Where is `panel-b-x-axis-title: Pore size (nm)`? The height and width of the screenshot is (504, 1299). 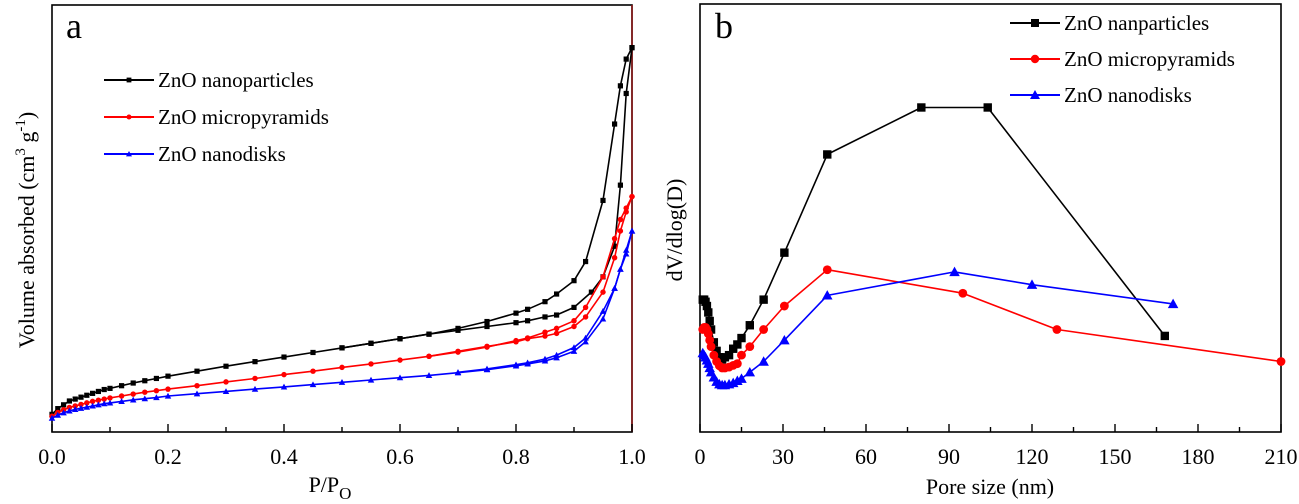
panel-b-x-axis-title: Pore size (nm) is located at coordinates (990, 486).